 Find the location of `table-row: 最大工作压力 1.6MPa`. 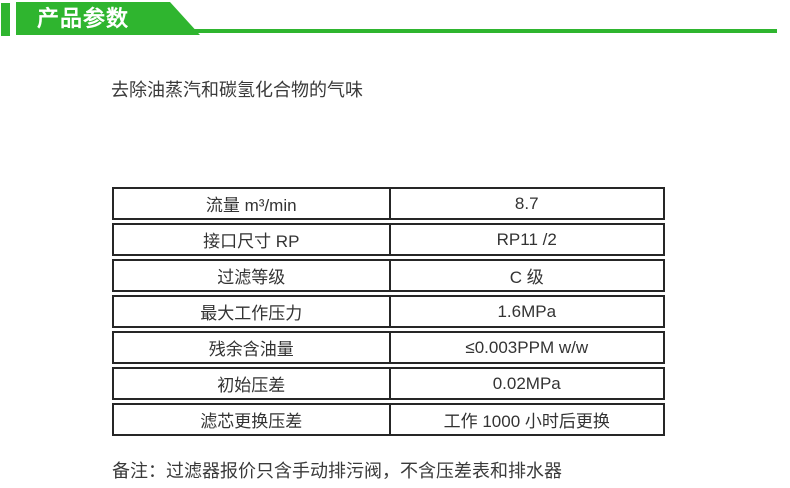

table-row: 最大工作压力 1.6MPa is located at coordinates (388, 311).